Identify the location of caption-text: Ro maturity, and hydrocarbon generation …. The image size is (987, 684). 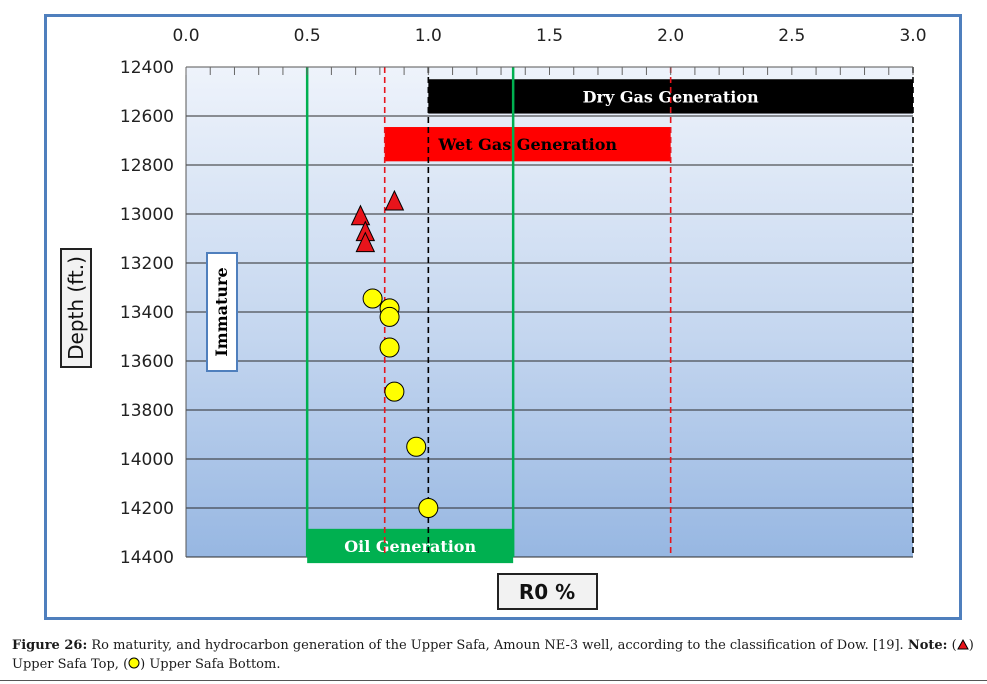
(497, 645).